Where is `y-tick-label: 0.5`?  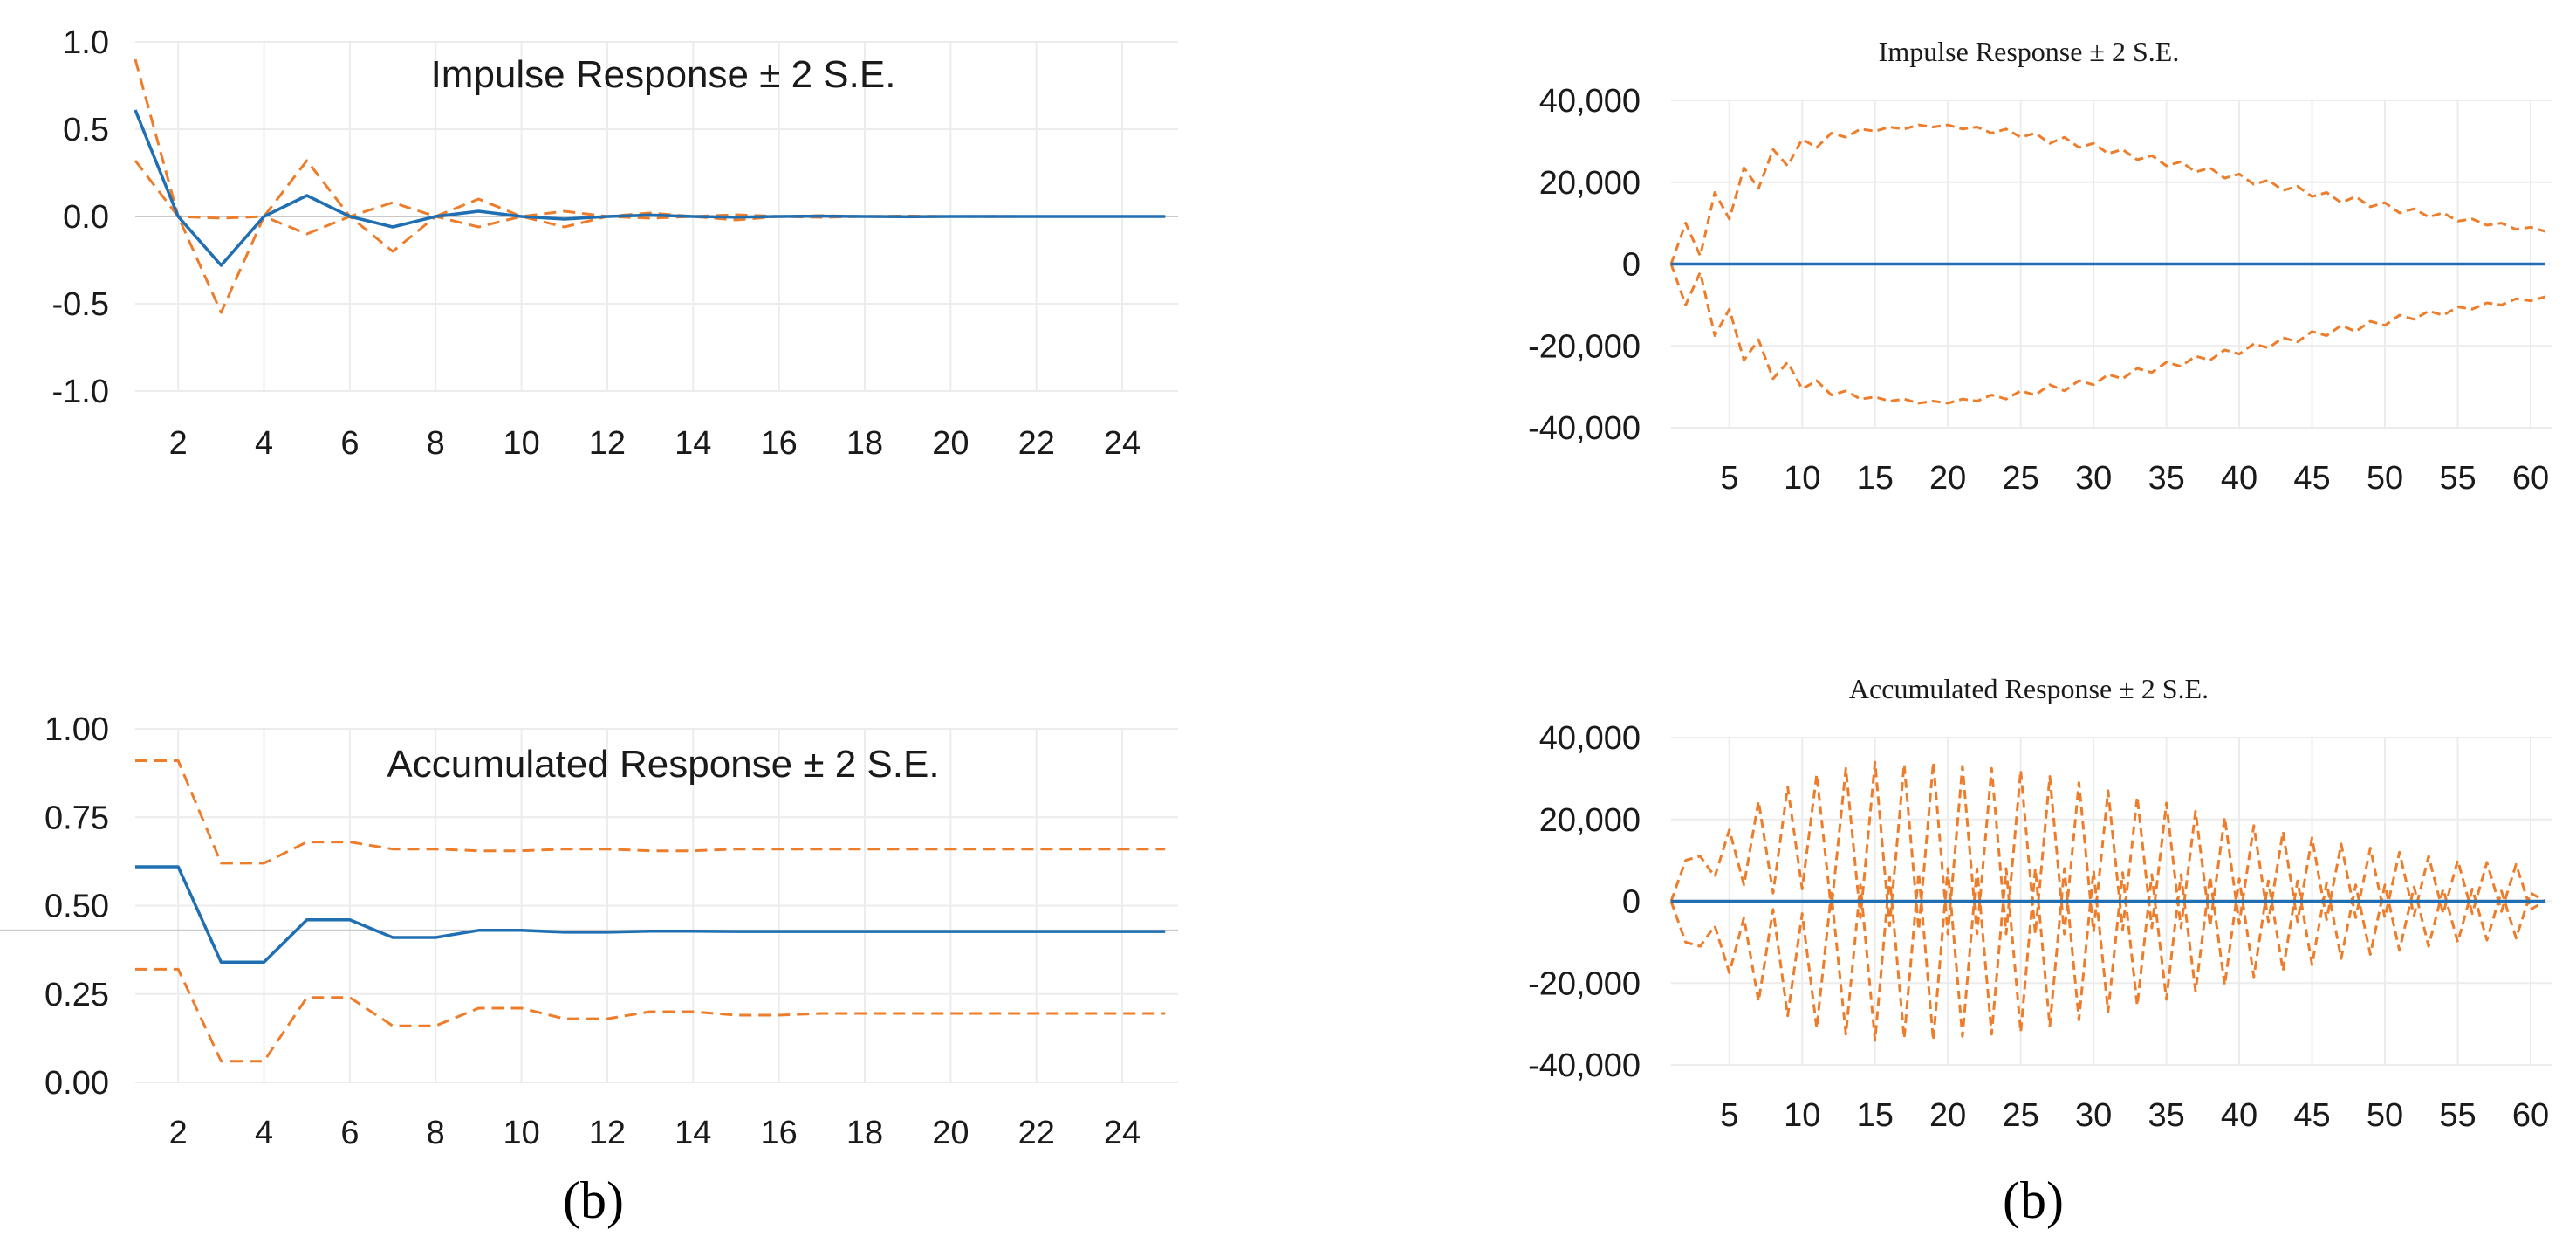
y-tick-label: 0.5 is located at coordinates (86, 130).